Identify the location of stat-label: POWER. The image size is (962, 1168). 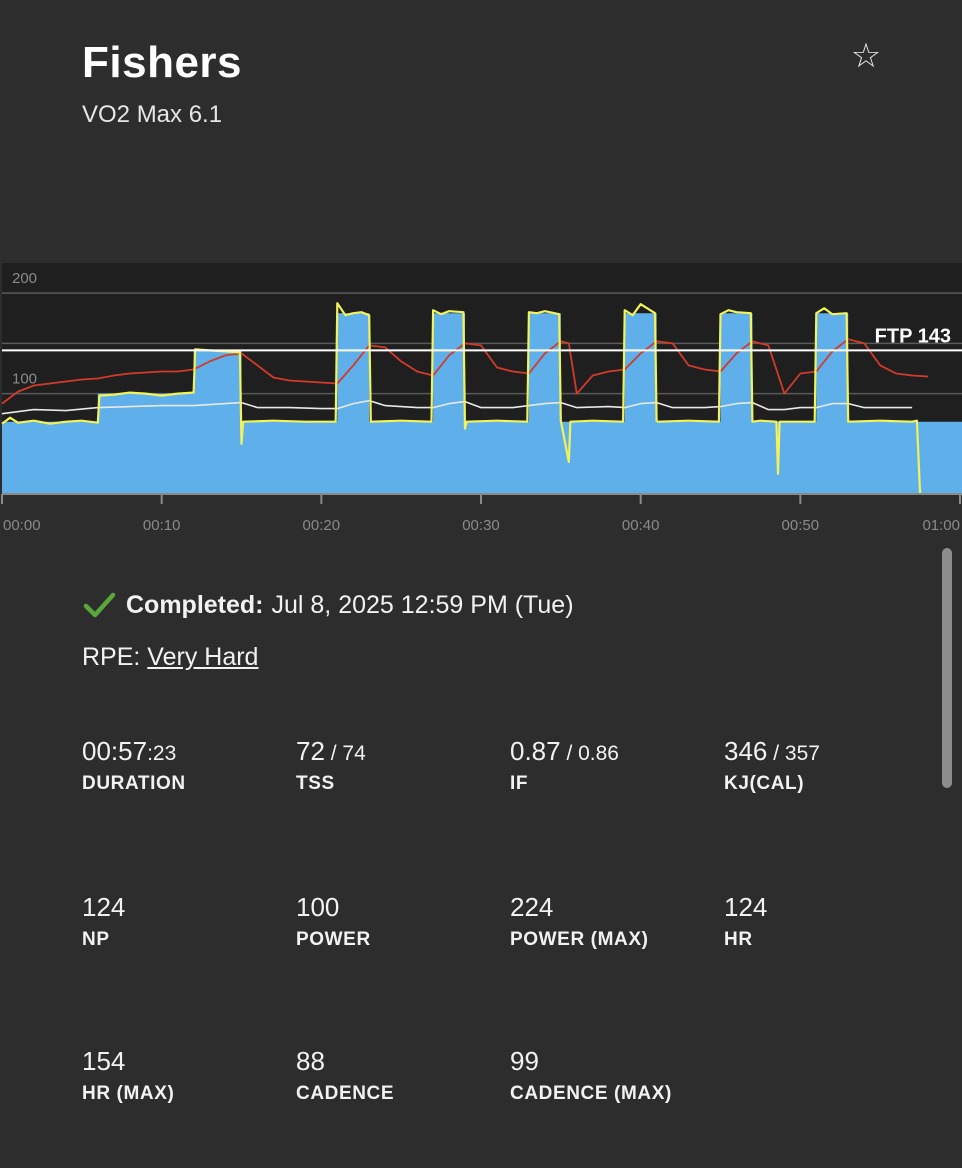
(333, 939).